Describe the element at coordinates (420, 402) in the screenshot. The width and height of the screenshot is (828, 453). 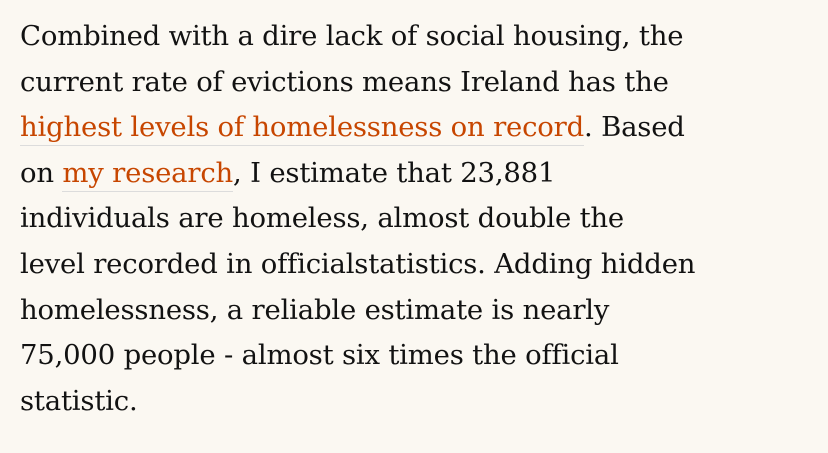
I see `text-line: statistic.` at that location.